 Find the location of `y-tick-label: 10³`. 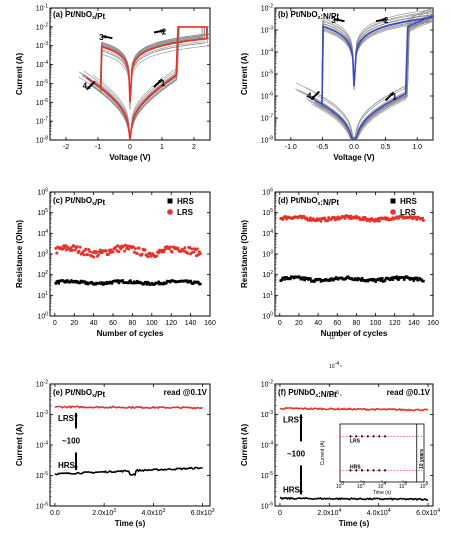

y-tick-label: 10³ is located at coordinates (267, 254).